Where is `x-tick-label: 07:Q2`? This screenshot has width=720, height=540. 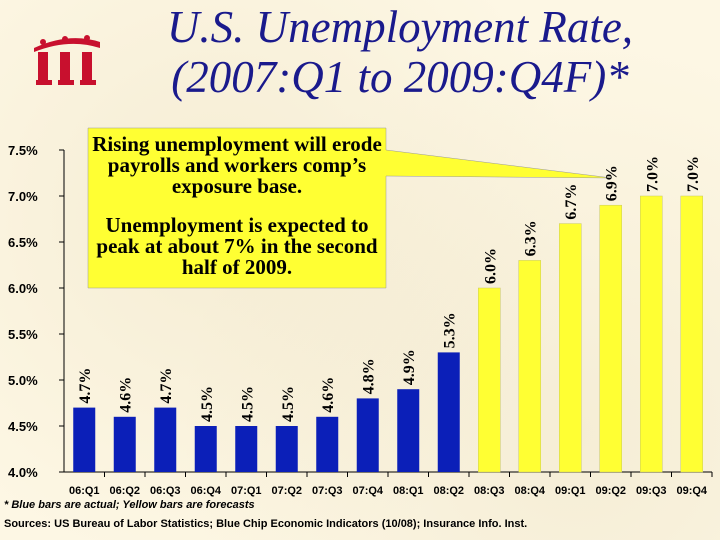
x-tick-label: 07:Q2 is located at coordinates (286, 491).